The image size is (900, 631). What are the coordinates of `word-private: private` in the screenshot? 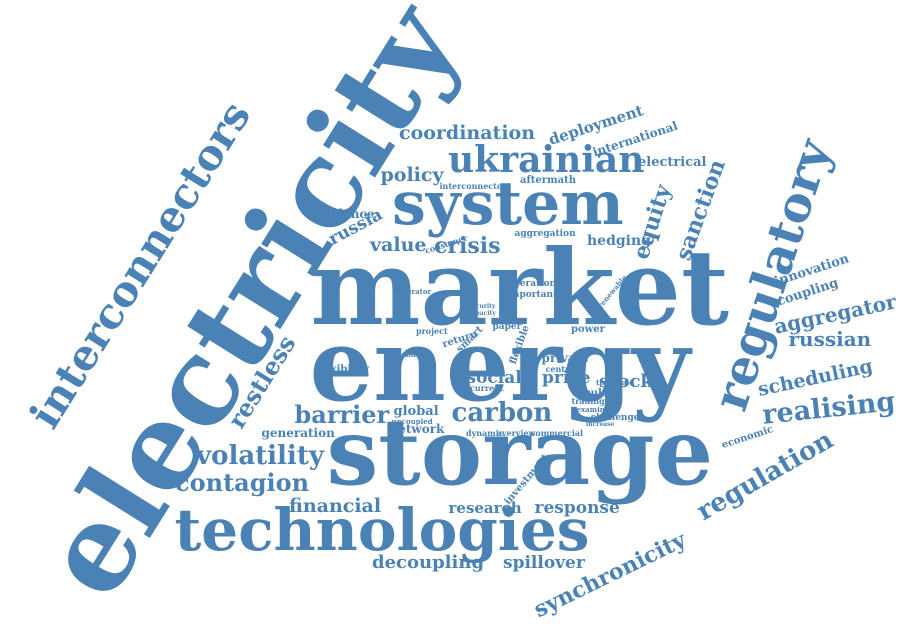 It's located at (565, 358).